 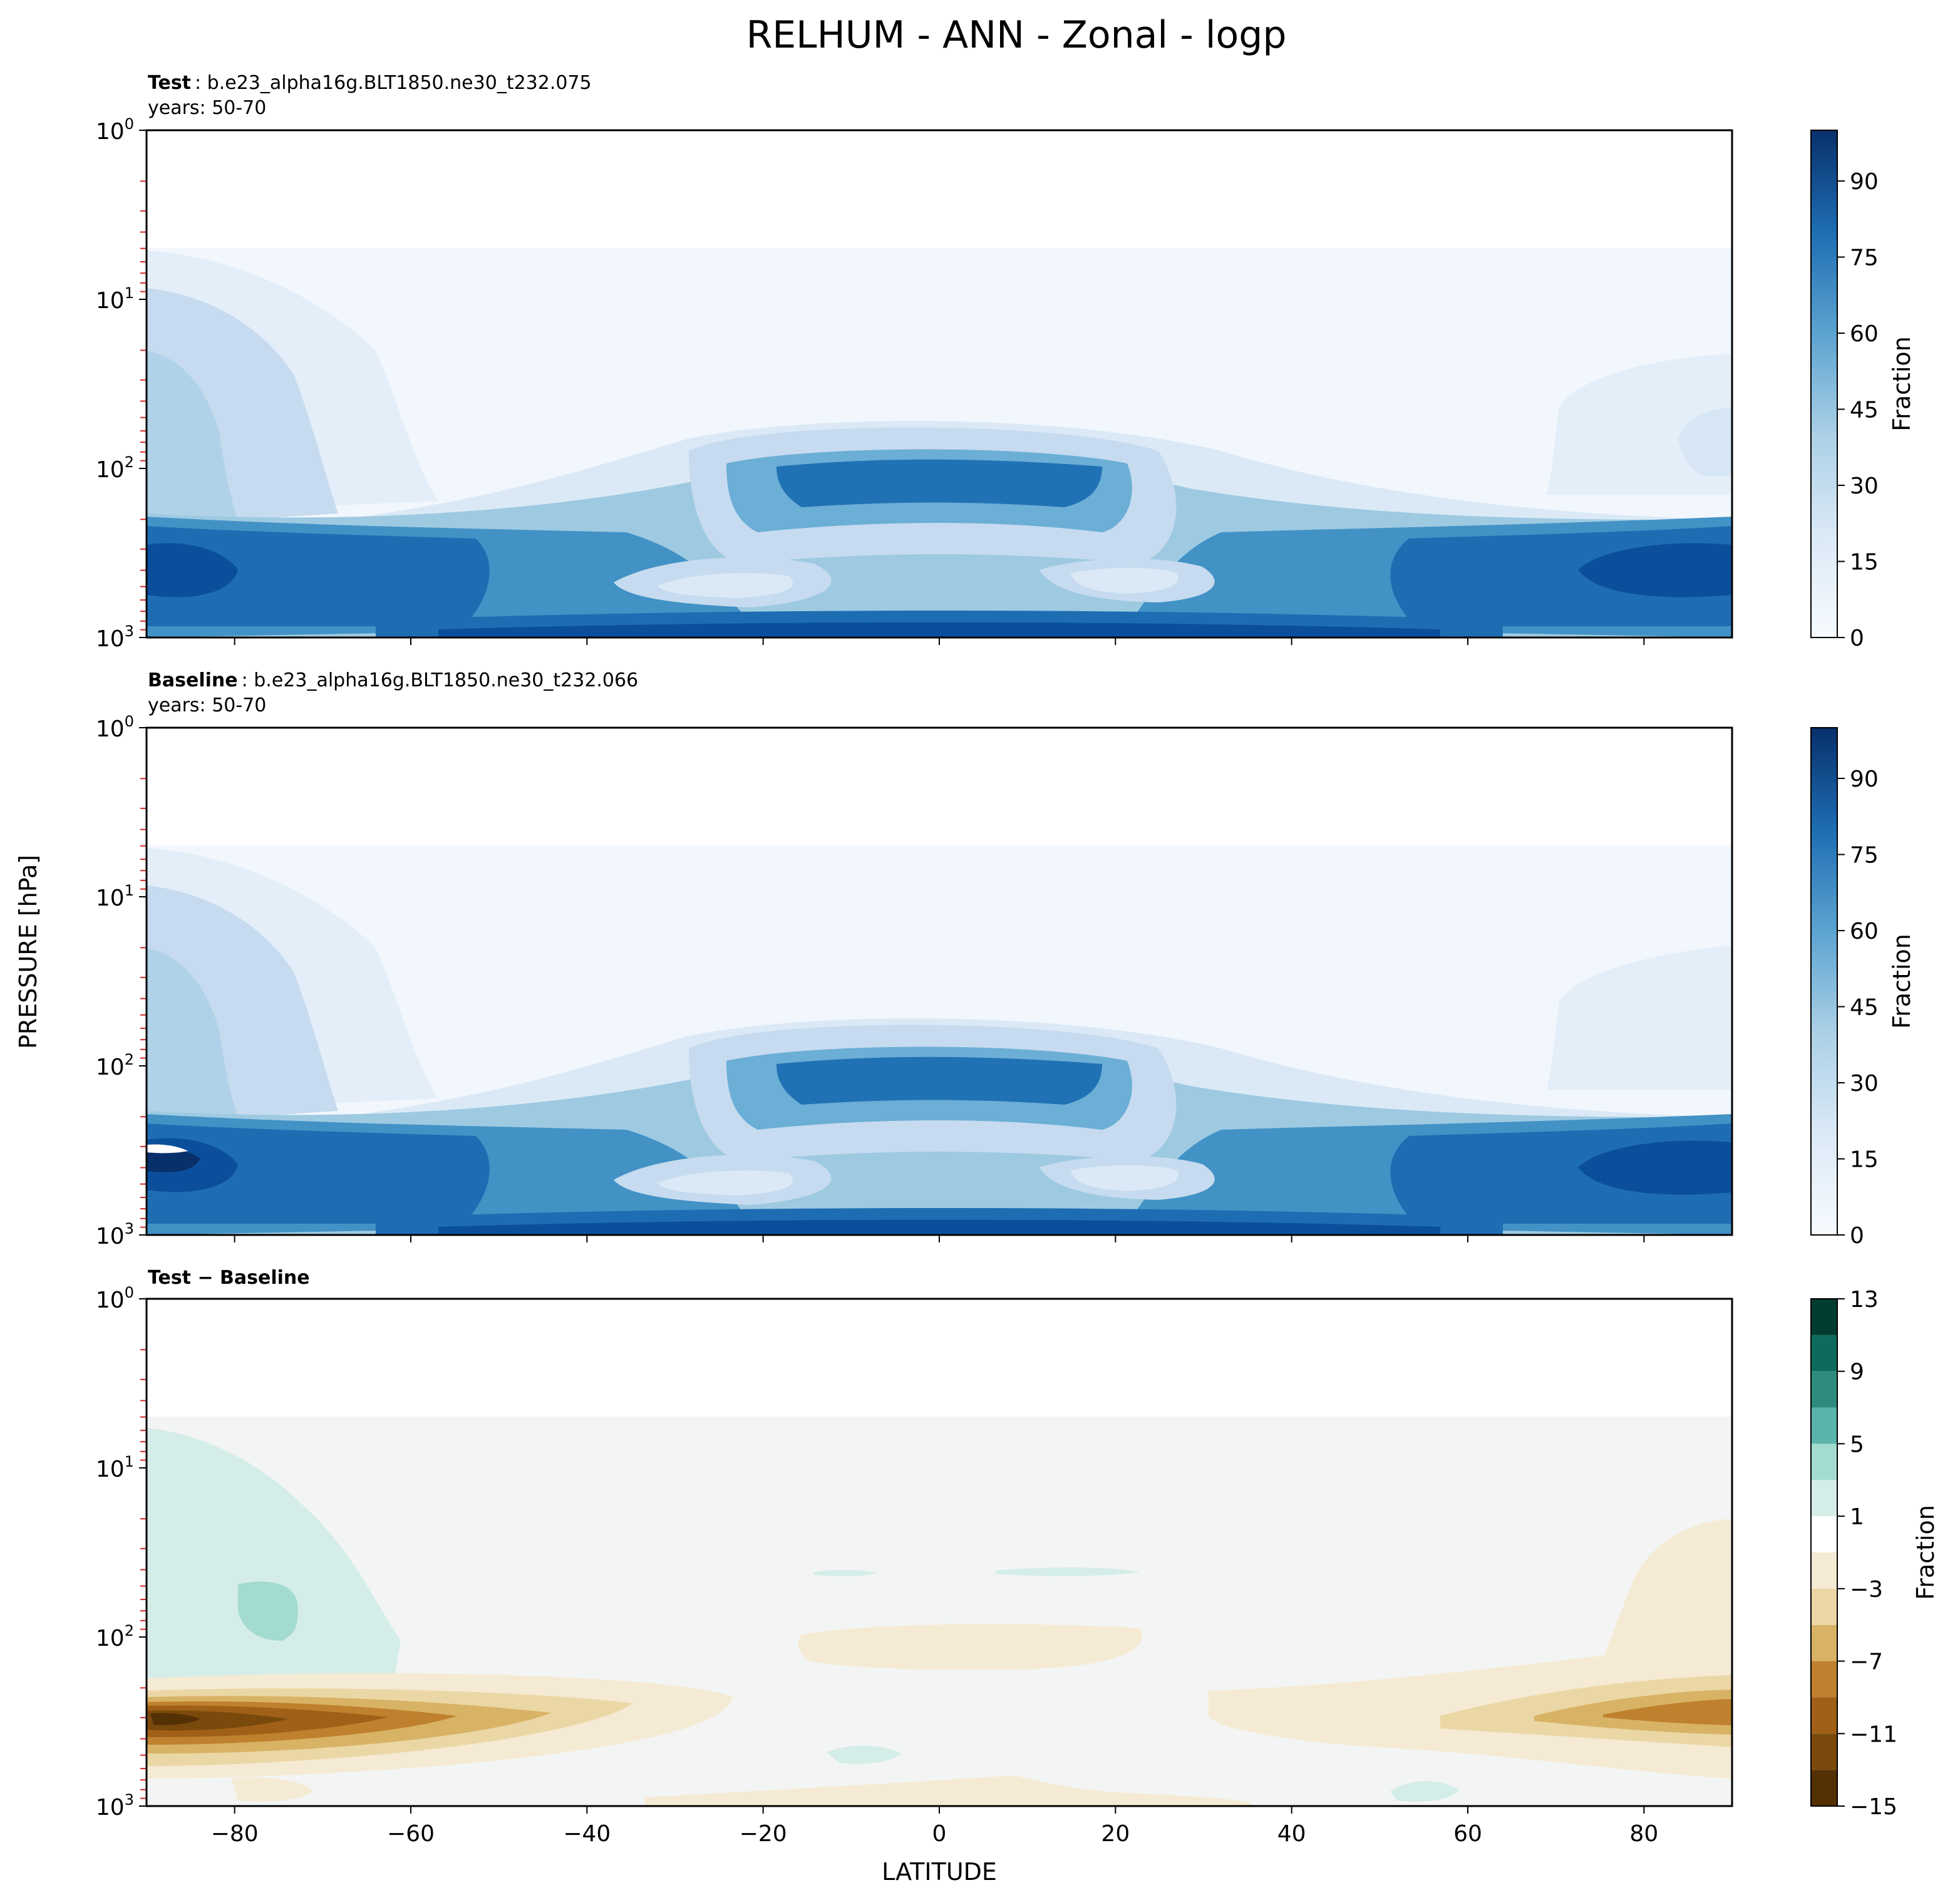 I want to click on diff-x-tick-label: 80, so click(x=1643, y=1834).